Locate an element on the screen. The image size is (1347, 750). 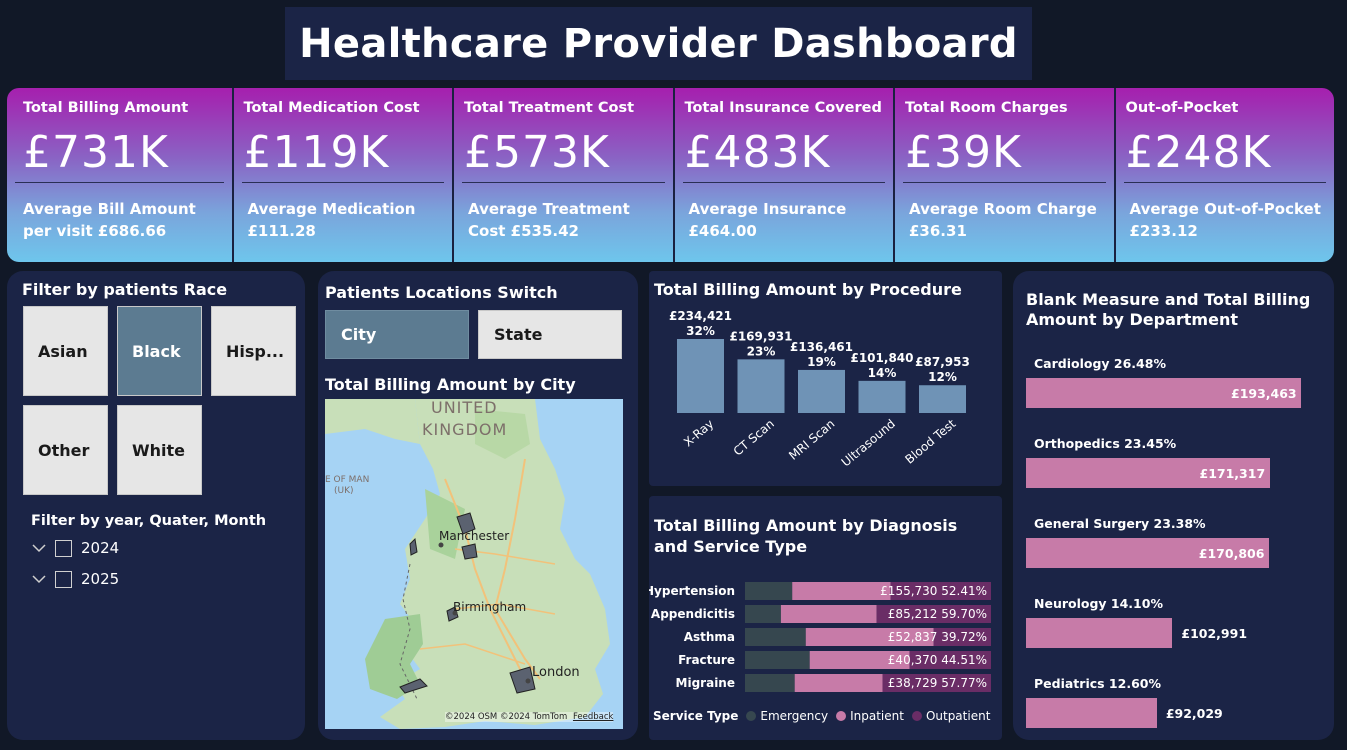
map-region-label-2: (UK) is located at coordinates (344, 491).